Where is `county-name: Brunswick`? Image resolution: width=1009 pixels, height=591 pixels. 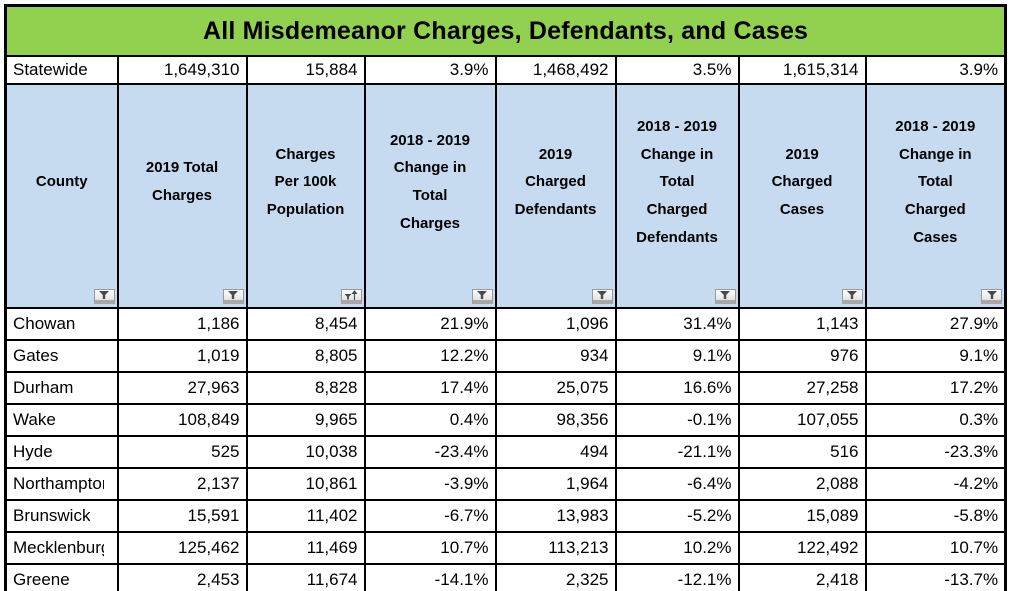 county-name: Brunswick is located at coordinates (52, 515).